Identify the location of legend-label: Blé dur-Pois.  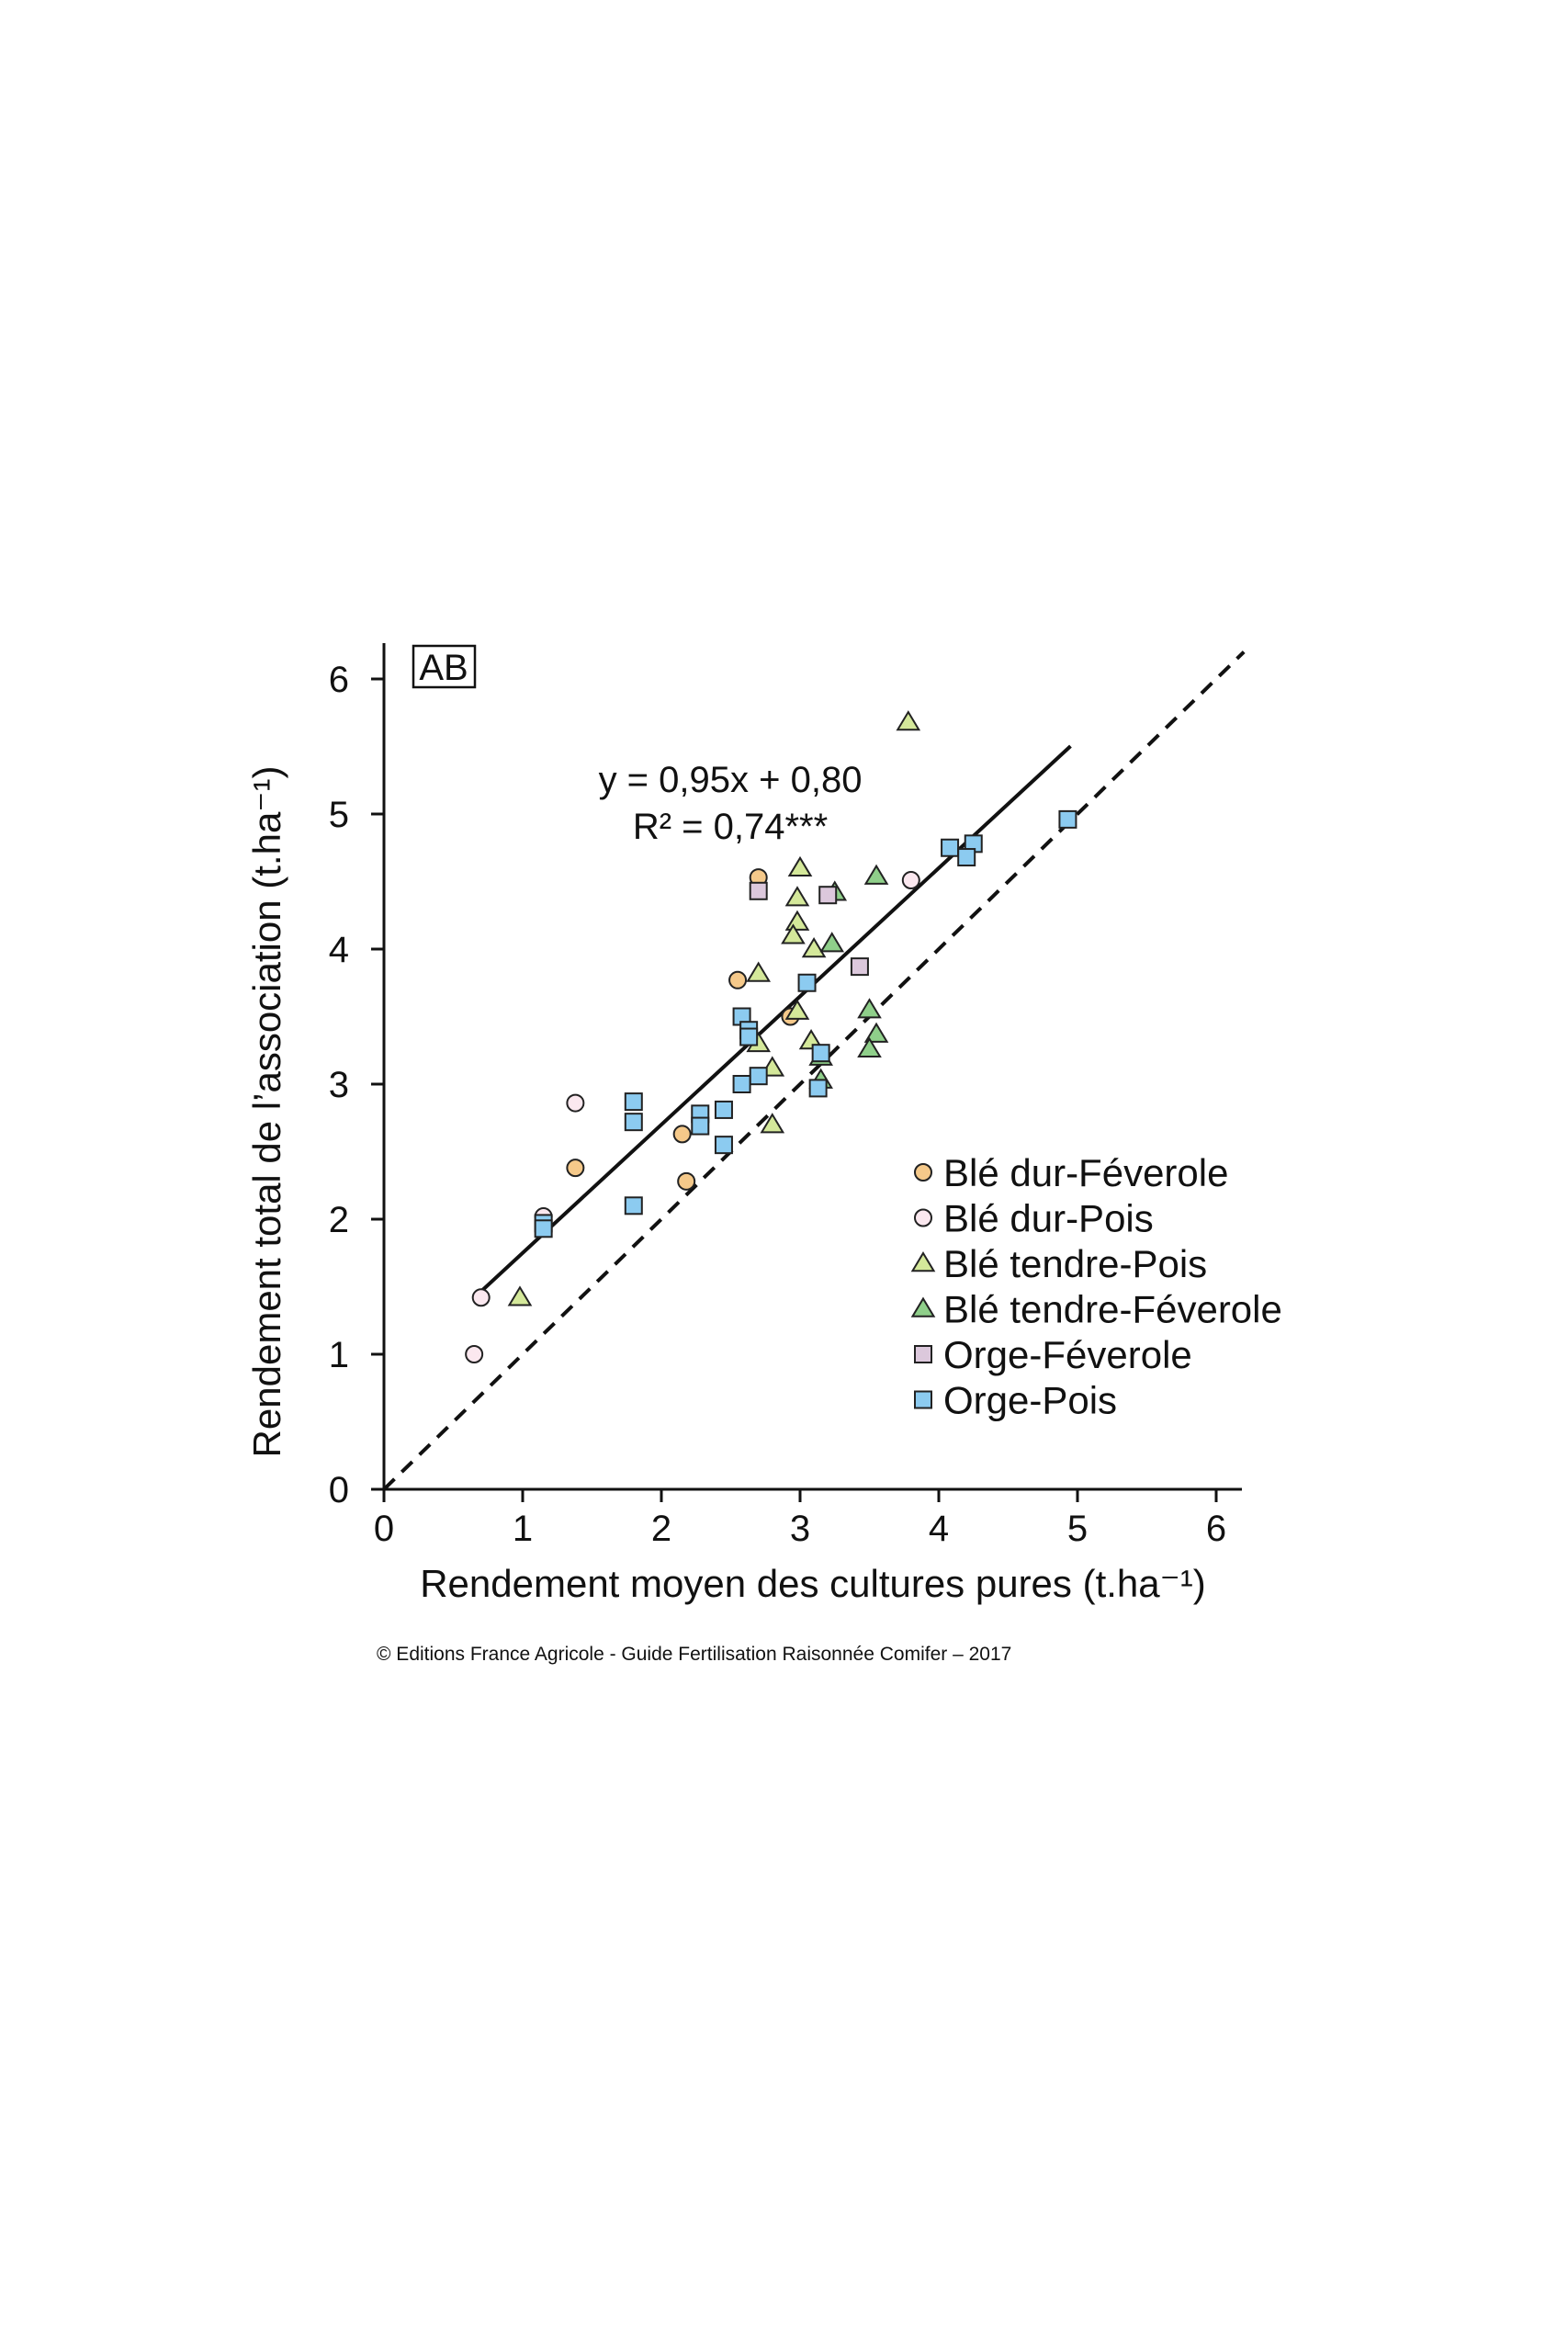
(1048, 1218).